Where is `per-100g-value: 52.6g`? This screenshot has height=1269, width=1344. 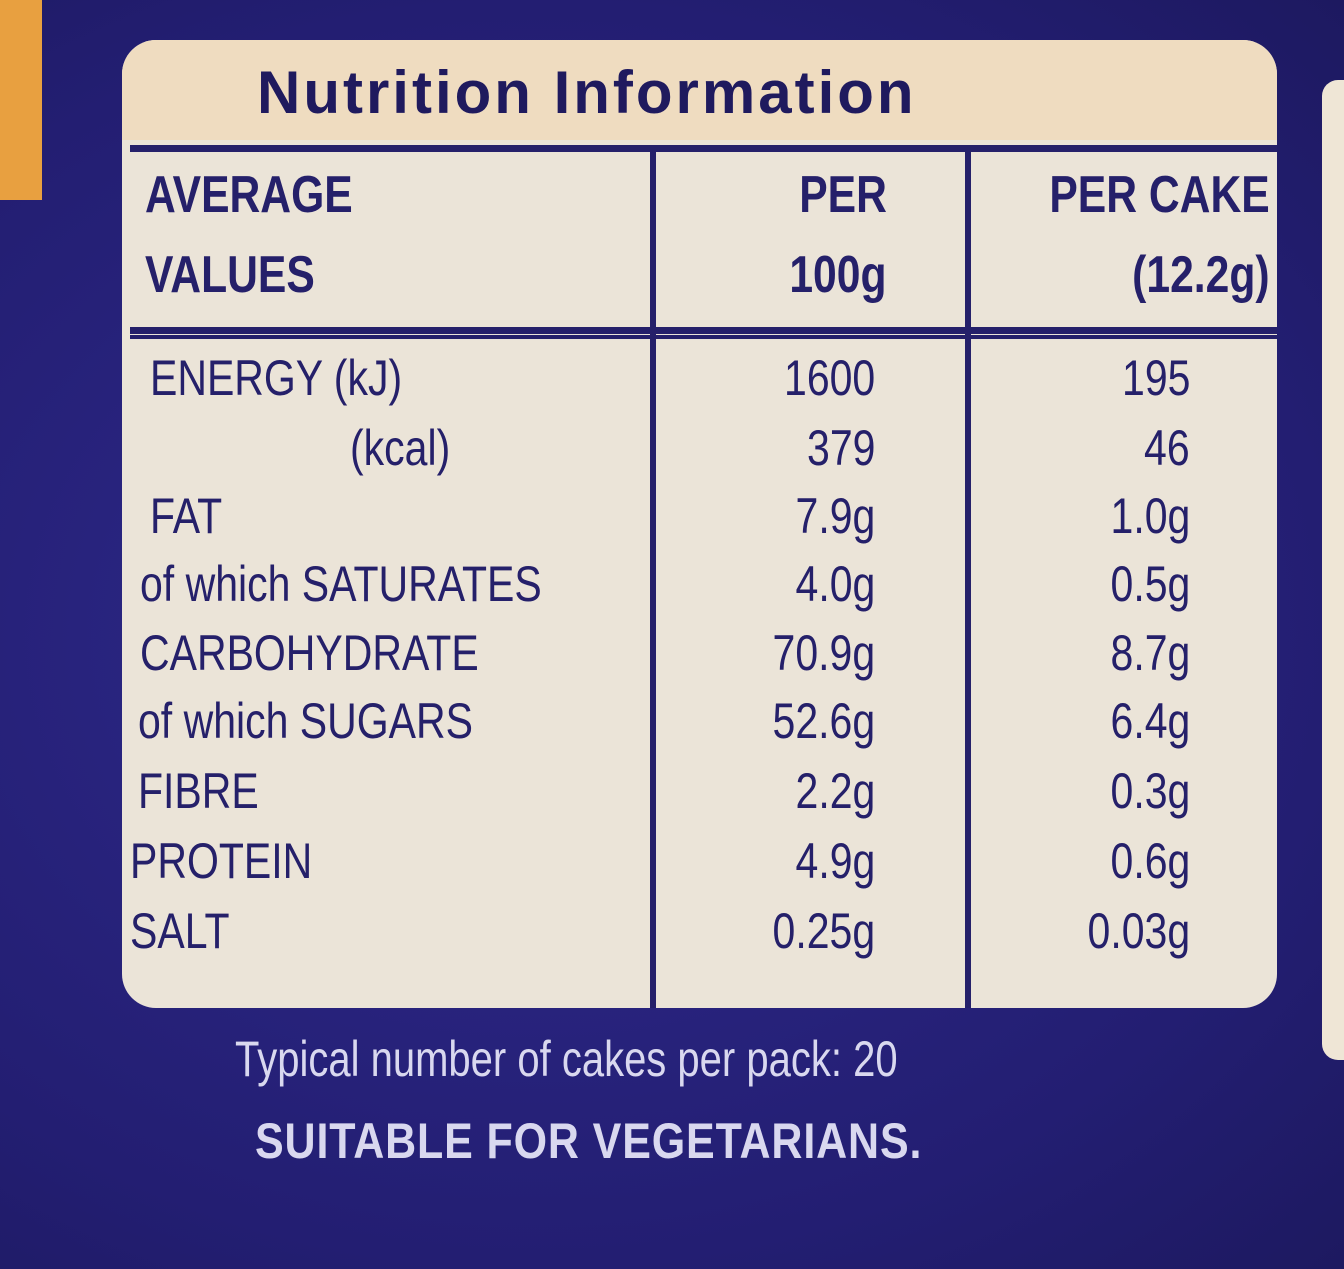 per-100g-value: 52.6g is located at coordinates (823, 721).